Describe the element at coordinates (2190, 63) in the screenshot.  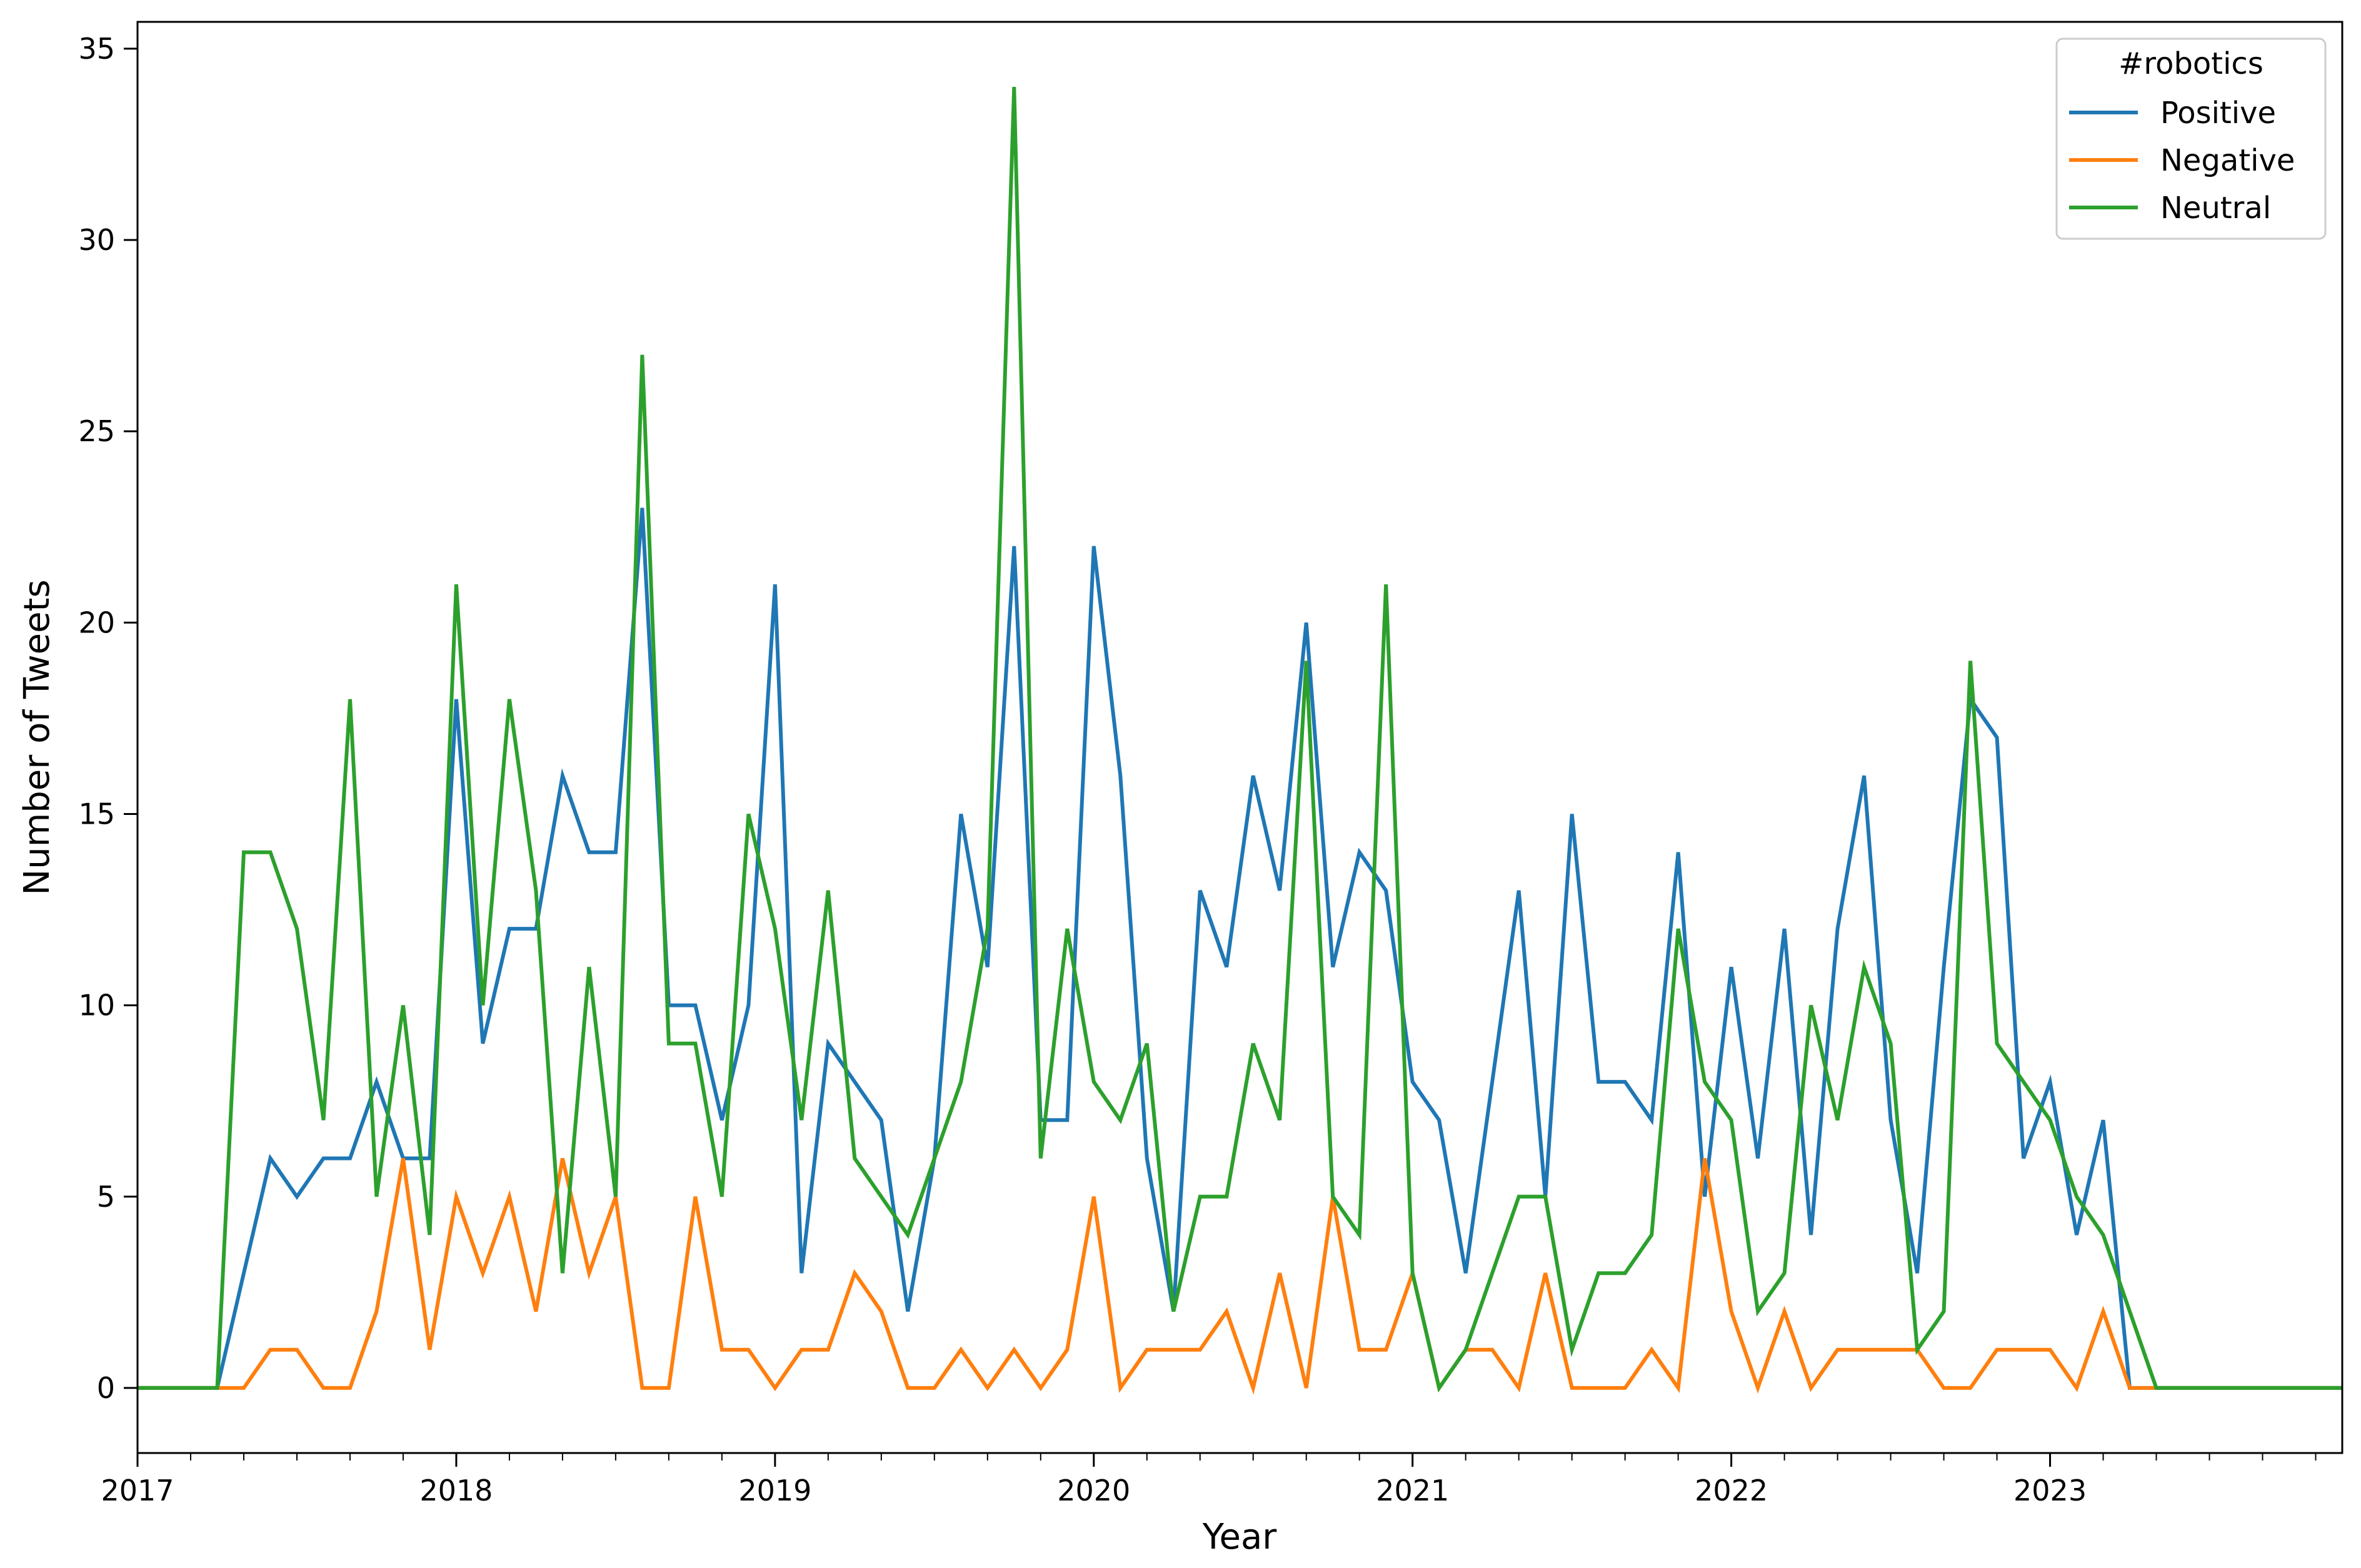
I see `legend-title: #robotics` at that location.